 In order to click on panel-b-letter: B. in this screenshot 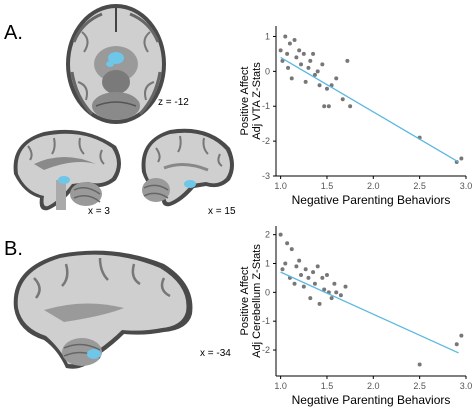, I will do `click(13, 249)`.